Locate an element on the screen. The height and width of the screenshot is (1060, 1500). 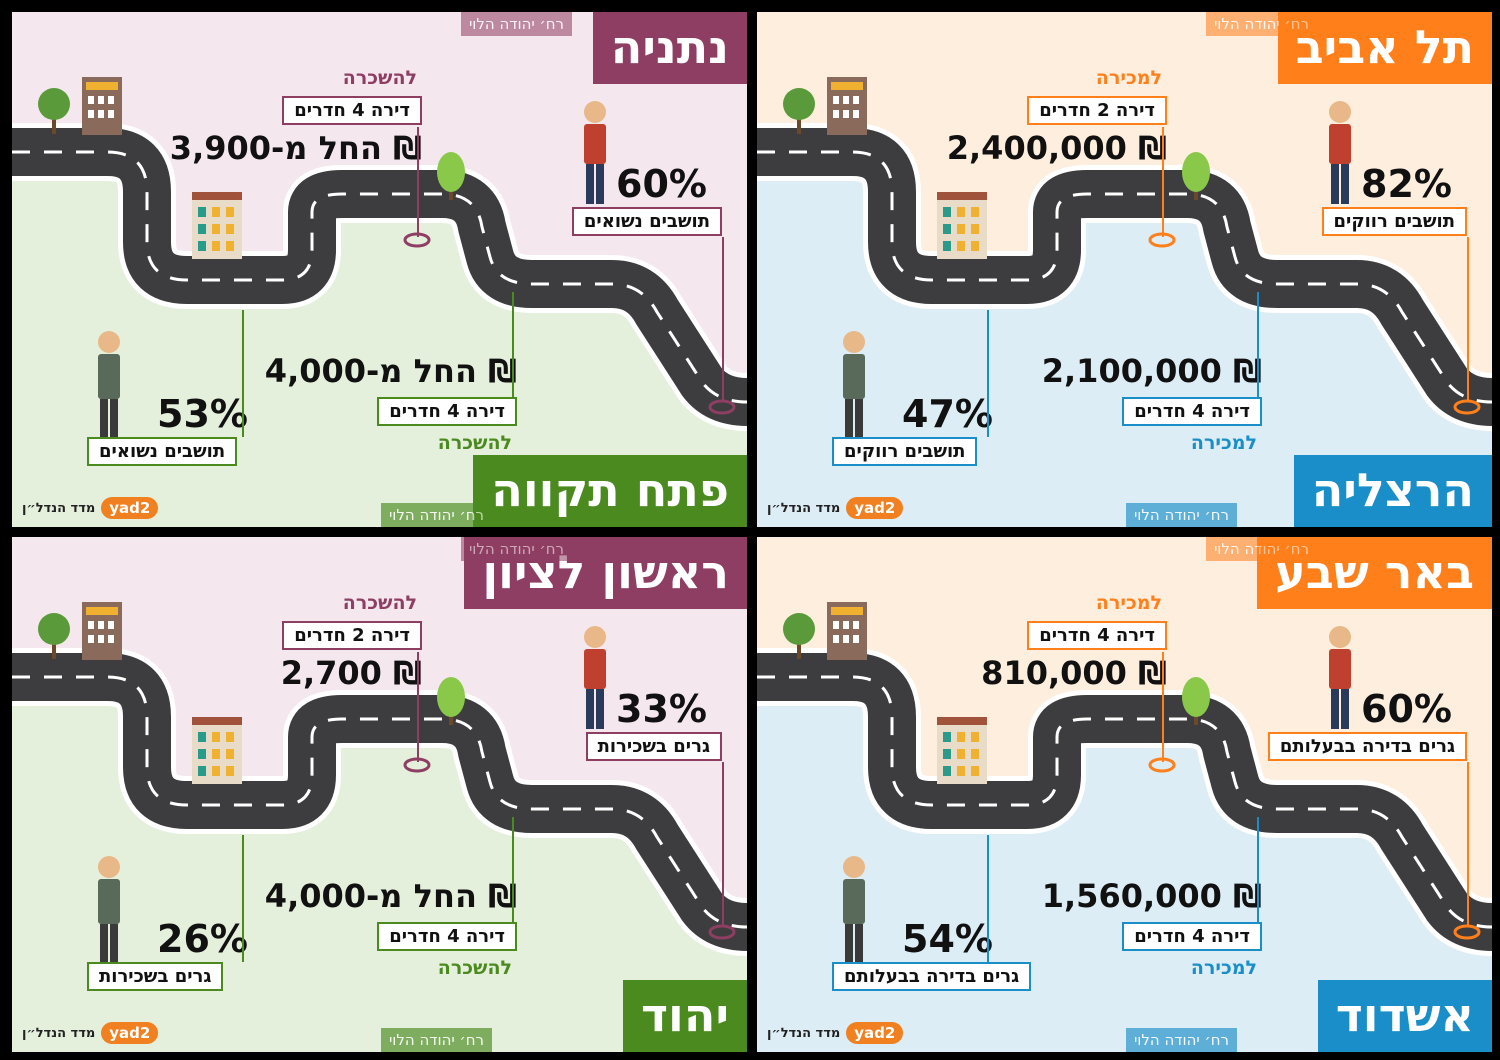
bottom-price: 2,100,000 ₪ is located at coordinates (1151, 371).